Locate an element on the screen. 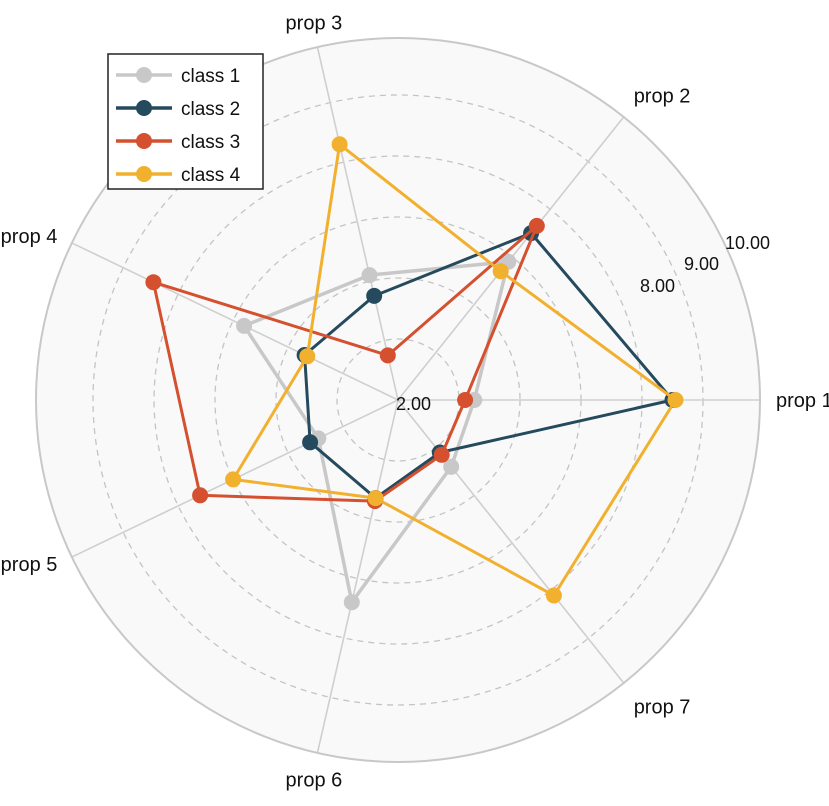 The image size is (829, 806). radial-tick-label: 8.00 is located at coordinates (657, 286).